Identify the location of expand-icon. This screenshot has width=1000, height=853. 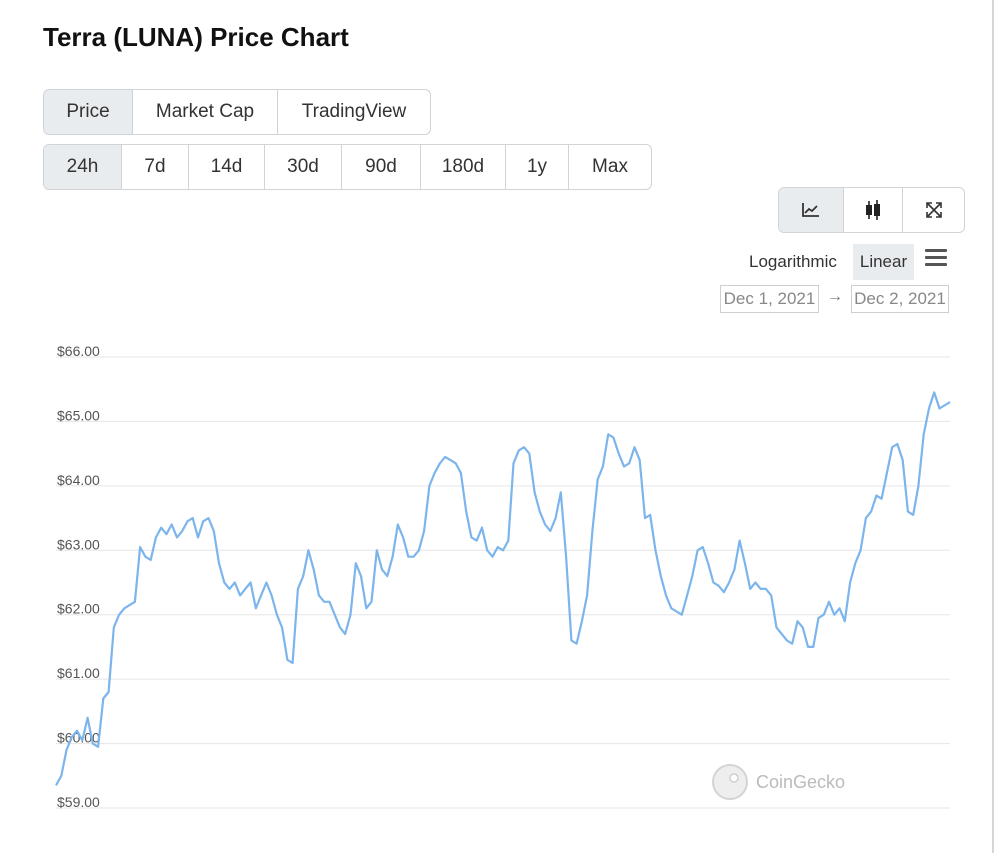
(933, 210).